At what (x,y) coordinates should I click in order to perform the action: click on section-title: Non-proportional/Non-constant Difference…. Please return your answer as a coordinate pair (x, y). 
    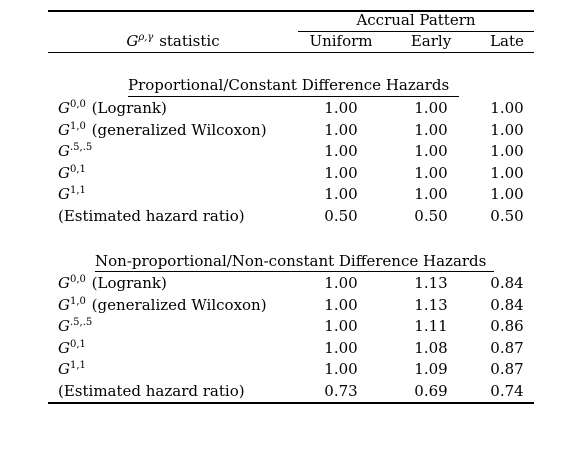
    Looking at the image, I should click on (291, 261).